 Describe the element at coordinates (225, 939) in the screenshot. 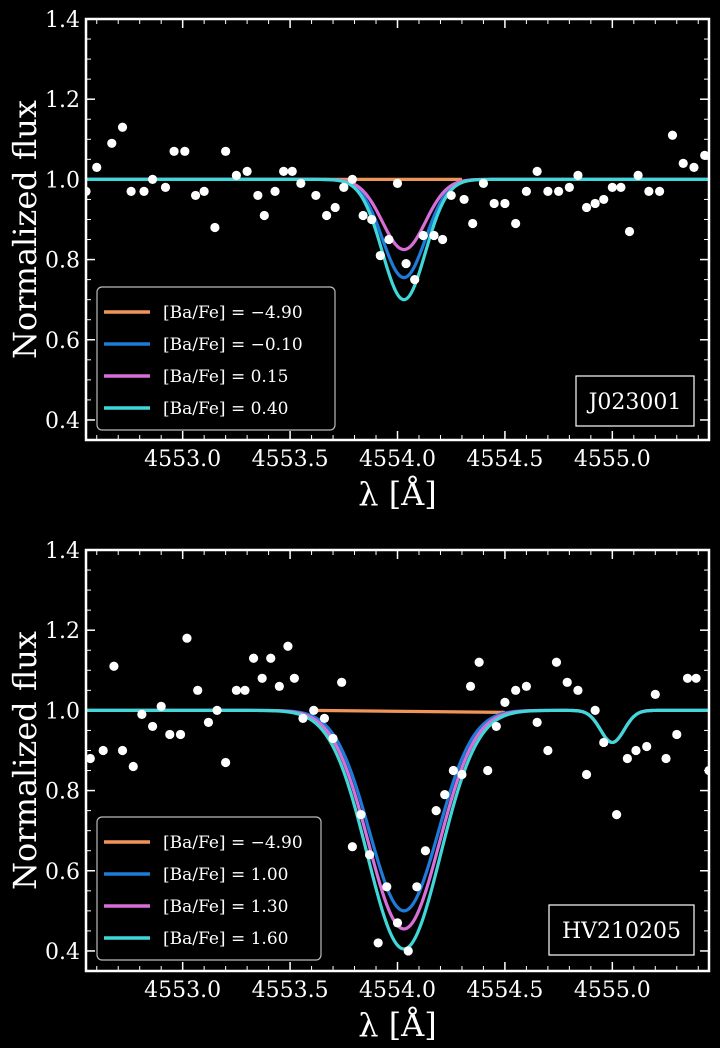

I see `legend-label: [Ba/Fe] = 1.60` at that location.